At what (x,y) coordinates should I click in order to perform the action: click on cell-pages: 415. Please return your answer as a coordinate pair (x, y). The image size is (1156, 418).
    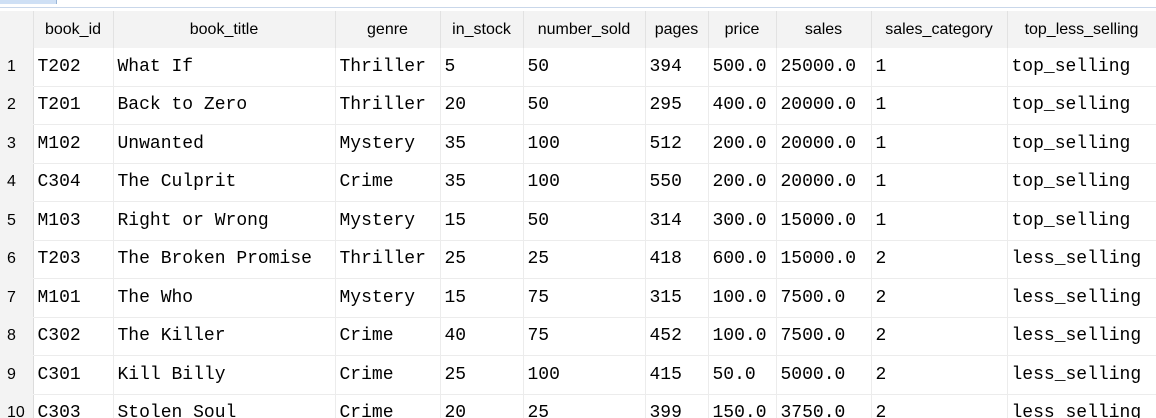
    Looking at the image, I should click on (677, 375).